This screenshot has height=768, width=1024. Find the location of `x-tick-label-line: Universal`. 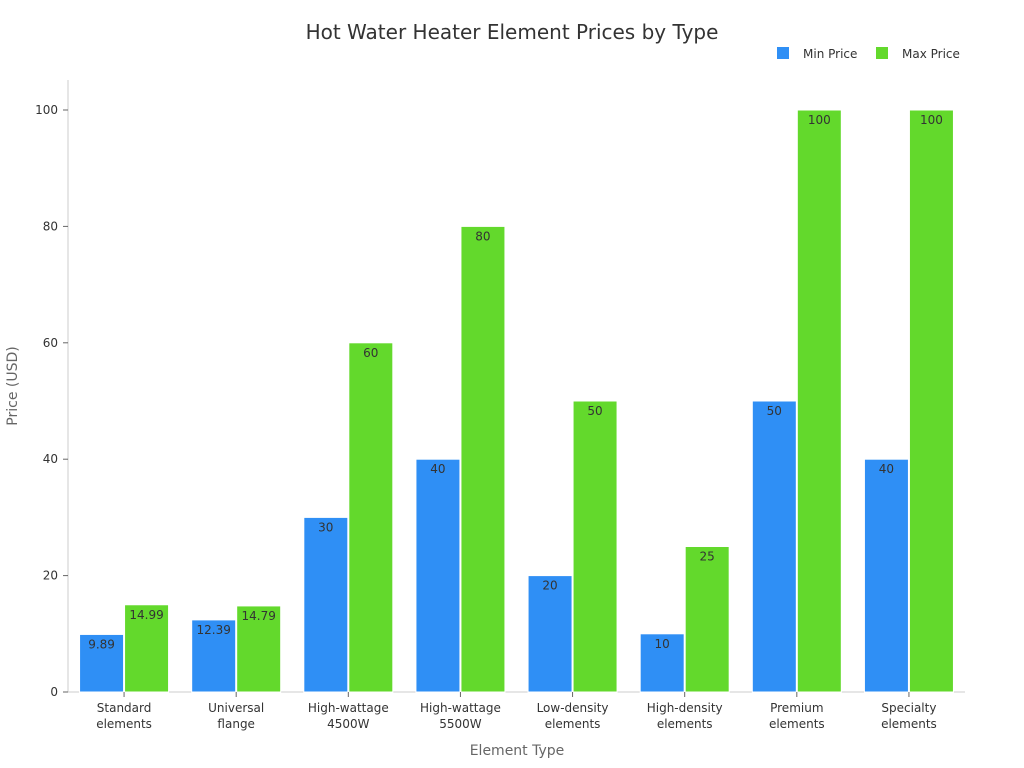

x-tick-label-line: Universal is located at coordinates (236, 708).